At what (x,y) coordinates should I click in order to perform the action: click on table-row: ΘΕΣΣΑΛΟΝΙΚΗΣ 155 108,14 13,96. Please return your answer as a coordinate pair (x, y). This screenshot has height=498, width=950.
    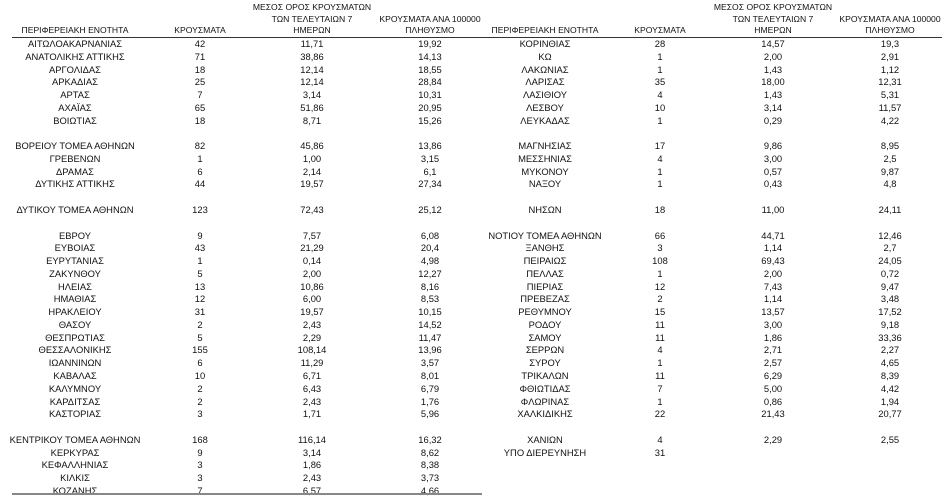
    Looking at the image, I should click on (240, 350).